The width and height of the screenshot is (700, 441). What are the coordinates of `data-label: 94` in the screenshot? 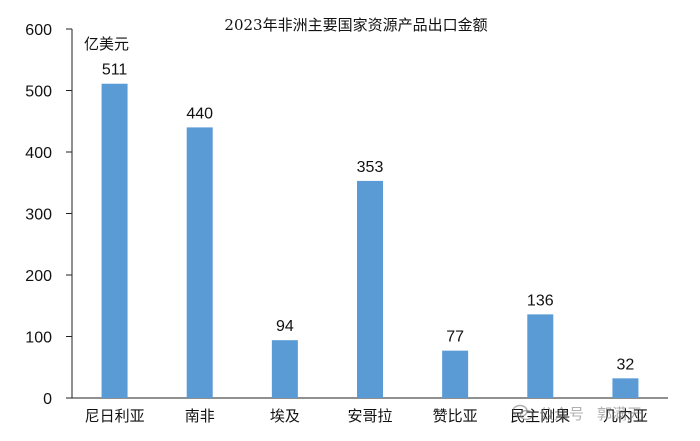 It's located at (285, 326).